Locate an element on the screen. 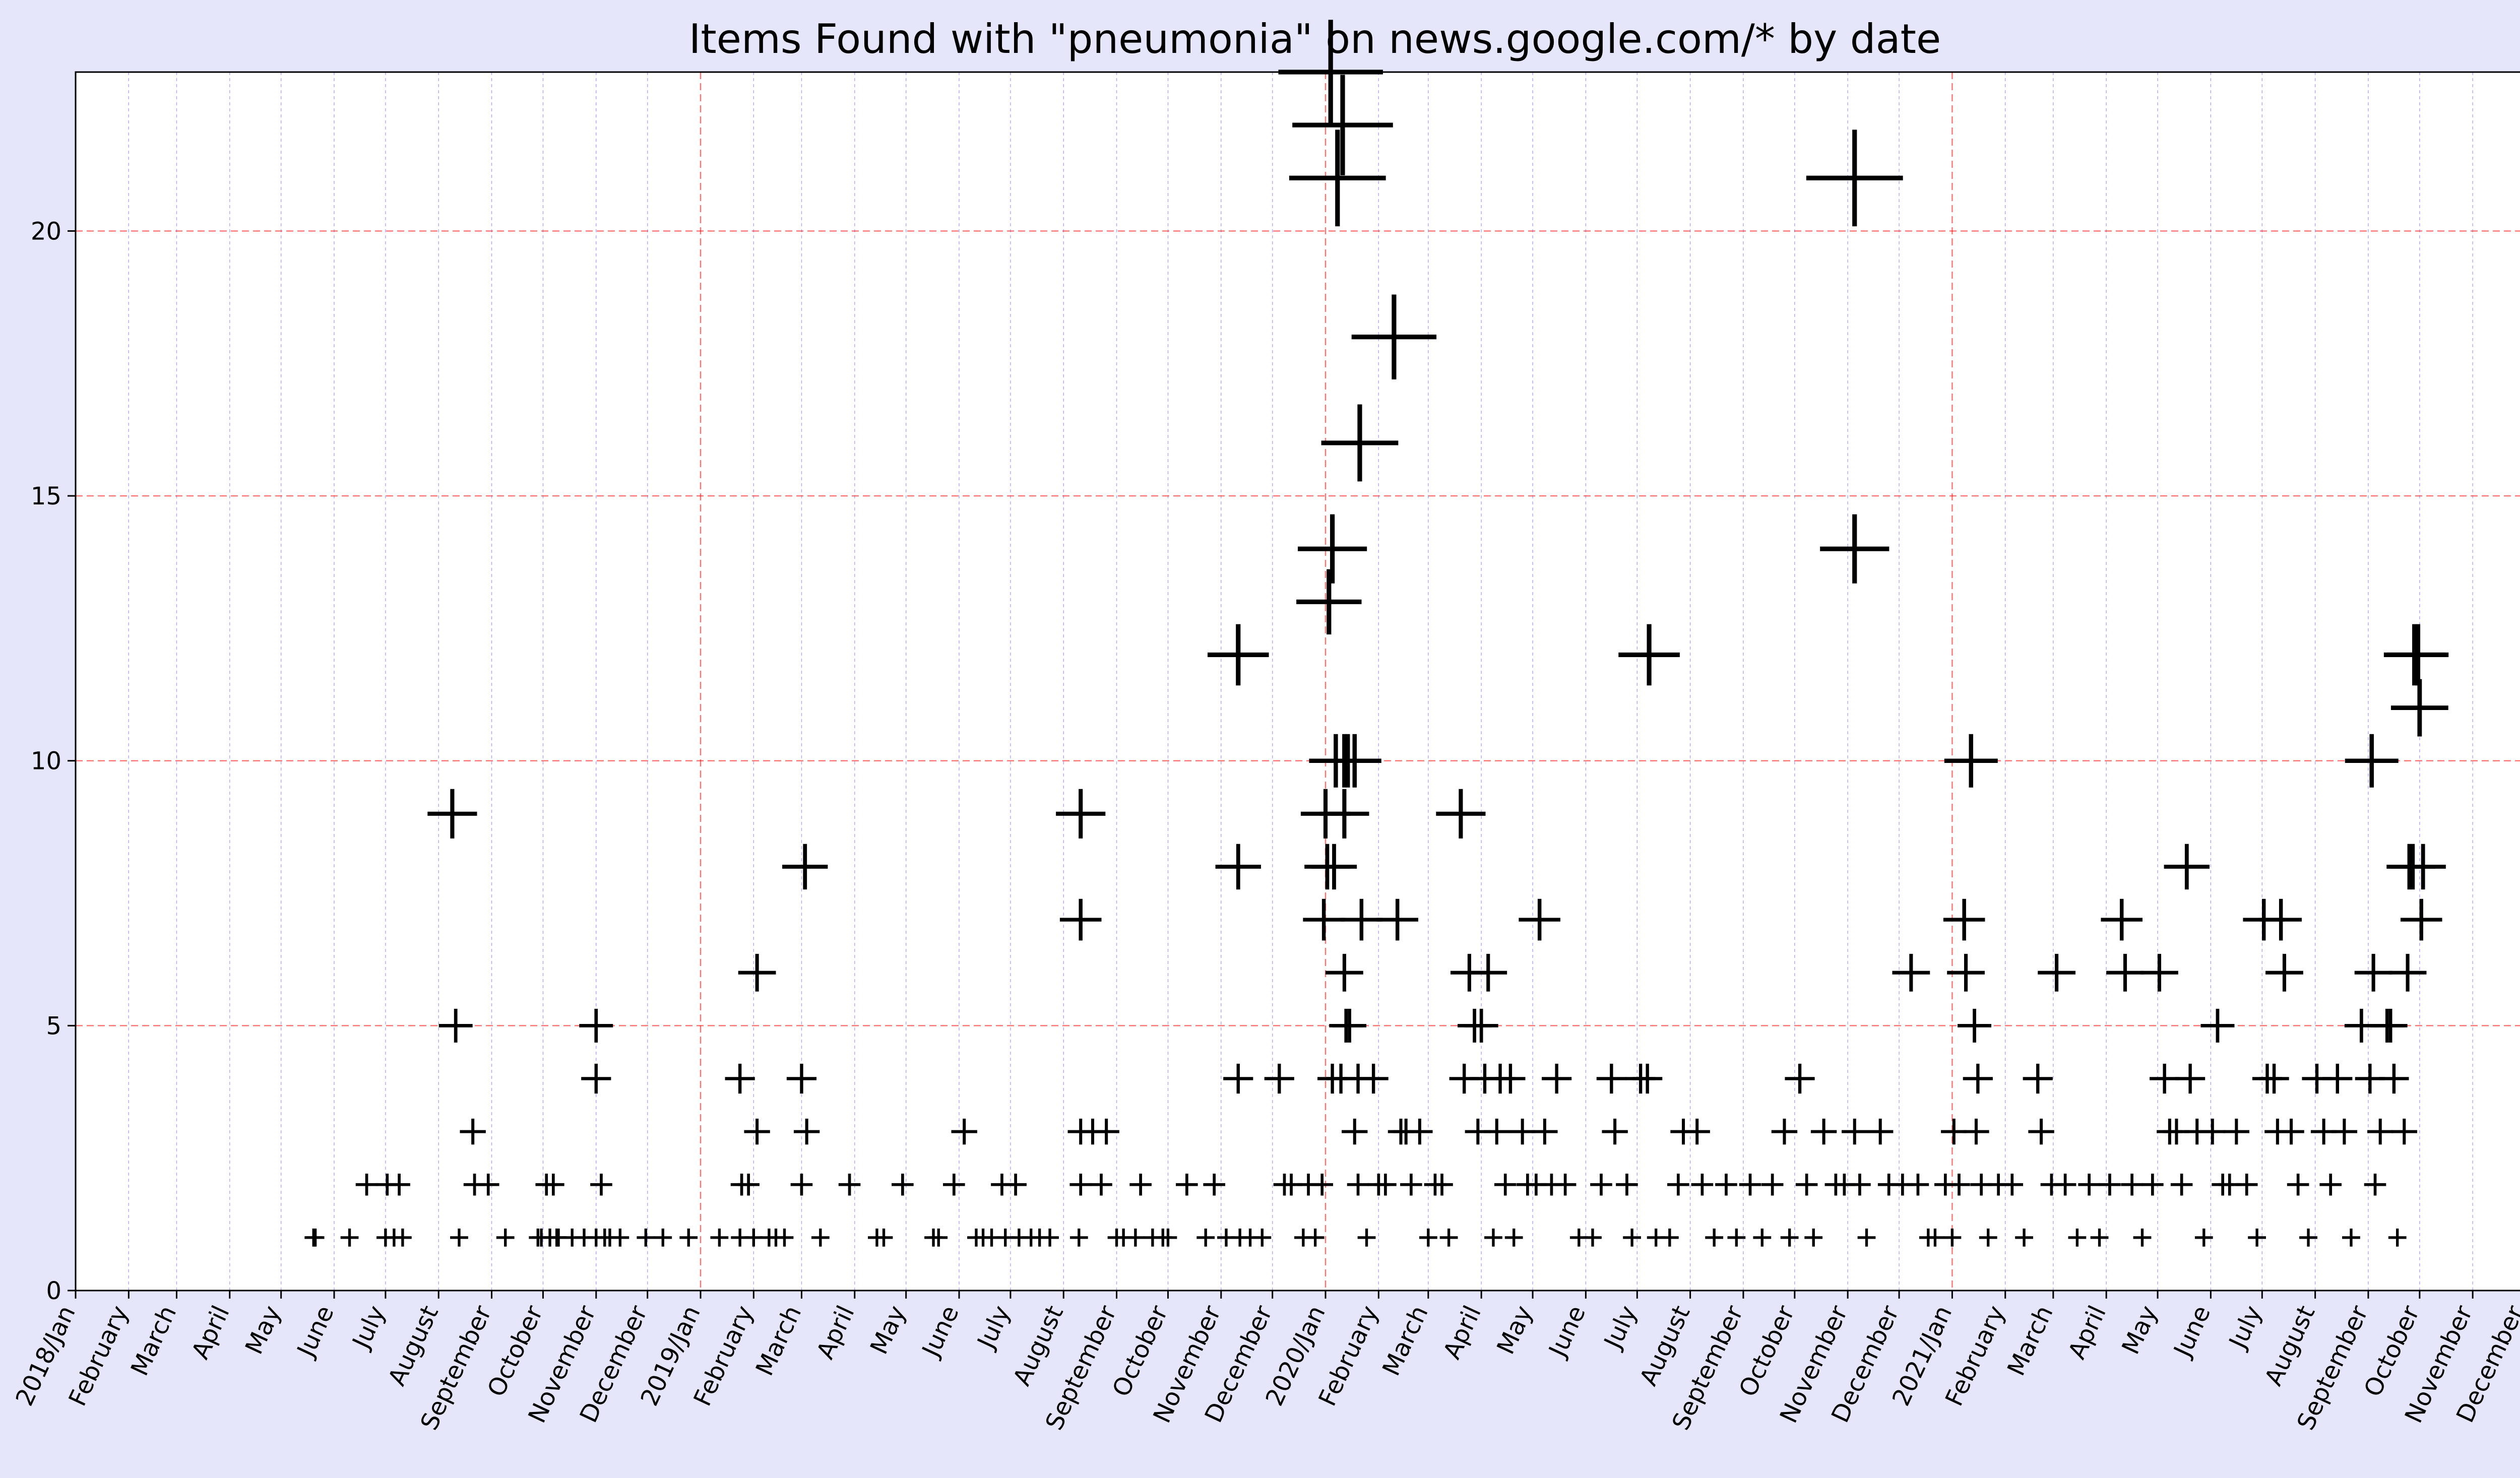 The width and height of the screenshot is (2520, 1478). y-tick-label: 15 is located at coordinates (46, 496).